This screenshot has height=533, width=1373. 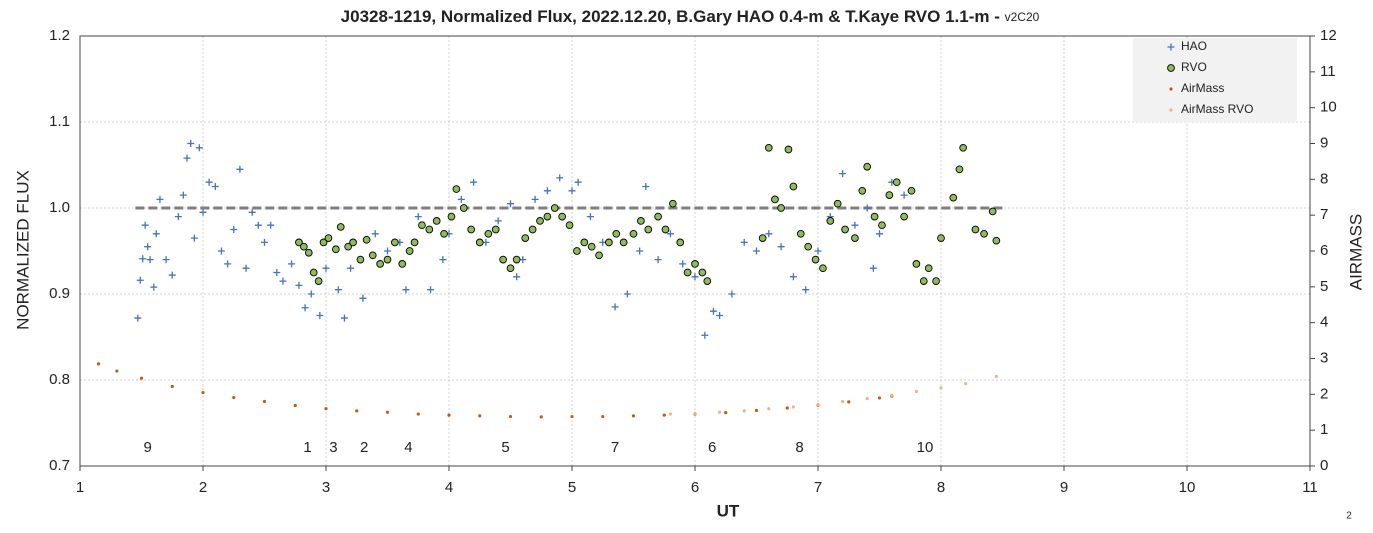 What do you see at coordinates (1355, 252) in the screenshot?
I see `y2-axis-label: AIRMASS` at bounding box center [1355, 252].